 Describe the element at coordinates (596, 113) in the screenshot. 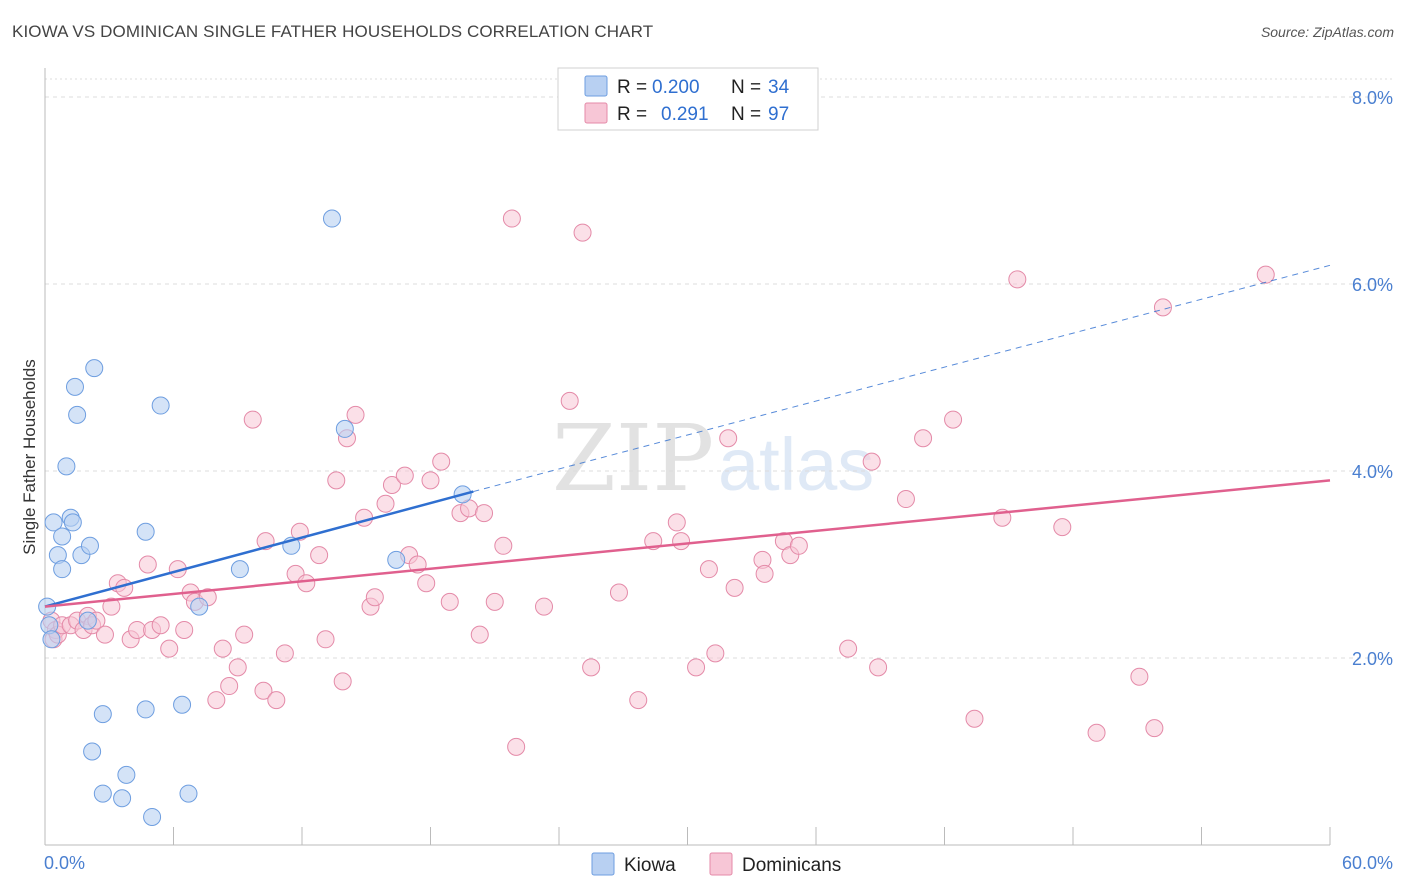

I see `legend-swatch-dominicans` at that location.